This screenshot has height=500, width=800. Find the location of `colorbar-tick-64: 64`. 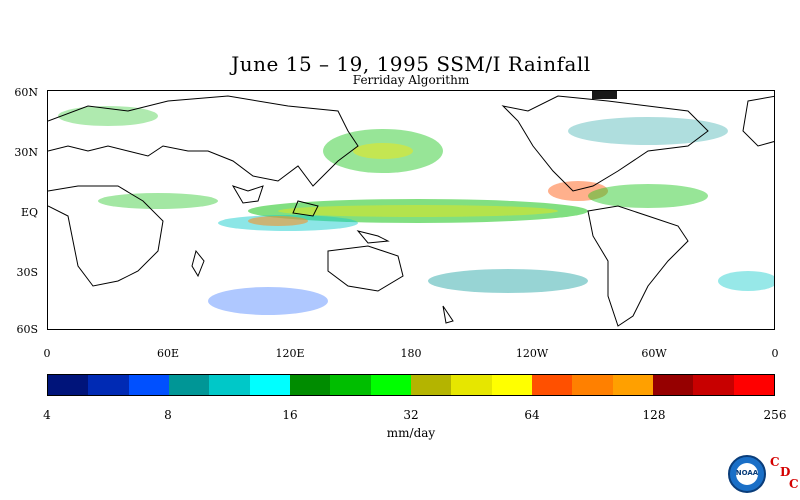

colorbar-tick-64: 64 is located at coordinates (532, 415).